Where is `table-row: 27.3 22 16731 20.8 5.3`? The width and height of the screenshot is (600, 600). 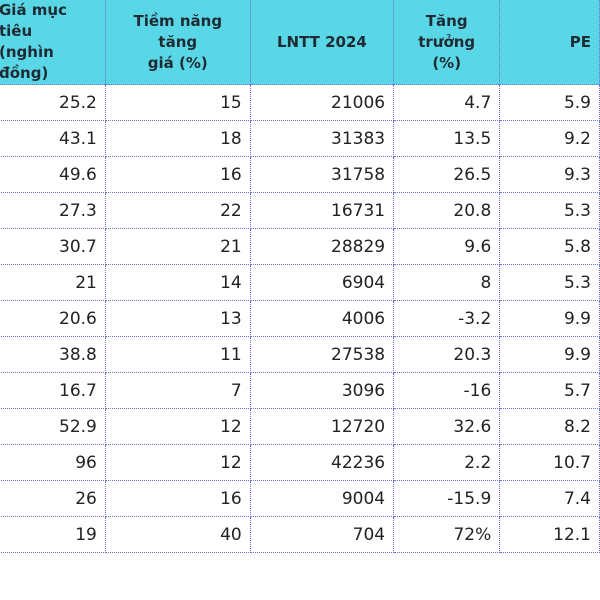
table-row: 27.3 22 16731 20.8 5.3 is located at coordinates (300, 210).